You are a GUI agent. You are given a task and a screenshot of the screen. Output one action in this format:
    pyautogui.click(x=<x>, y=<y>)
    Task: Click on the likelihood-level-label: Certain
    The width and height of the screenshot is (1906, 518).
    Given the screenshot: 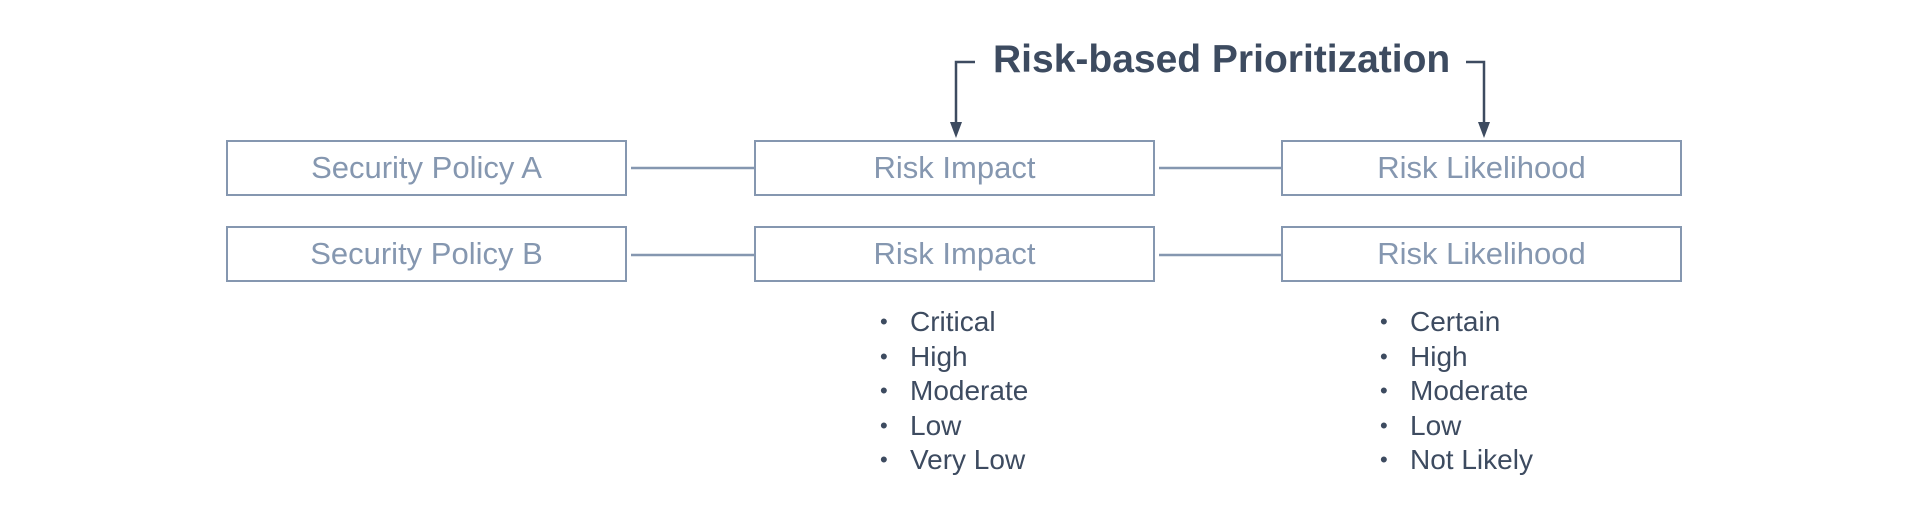 What is the action you would take?
    pyautogui.click(x=1455, y=321)
    